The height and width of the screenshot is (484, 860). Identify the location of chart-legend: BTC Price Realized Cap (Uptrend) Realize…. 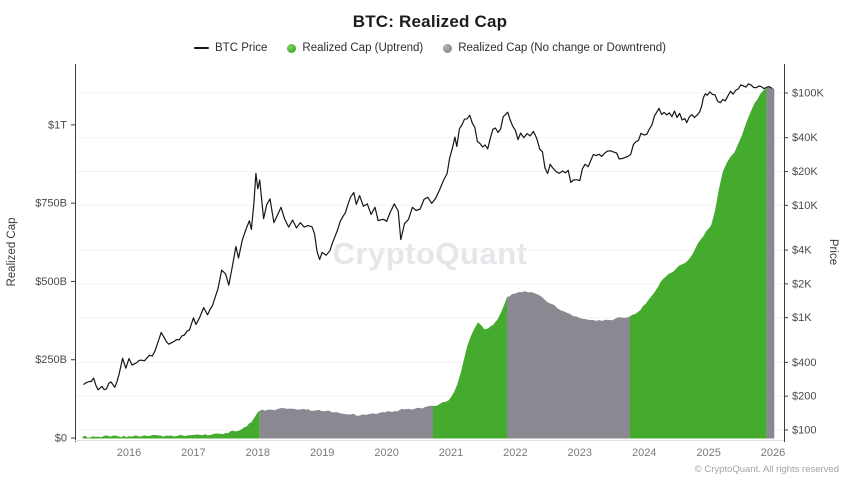
(430, 48).